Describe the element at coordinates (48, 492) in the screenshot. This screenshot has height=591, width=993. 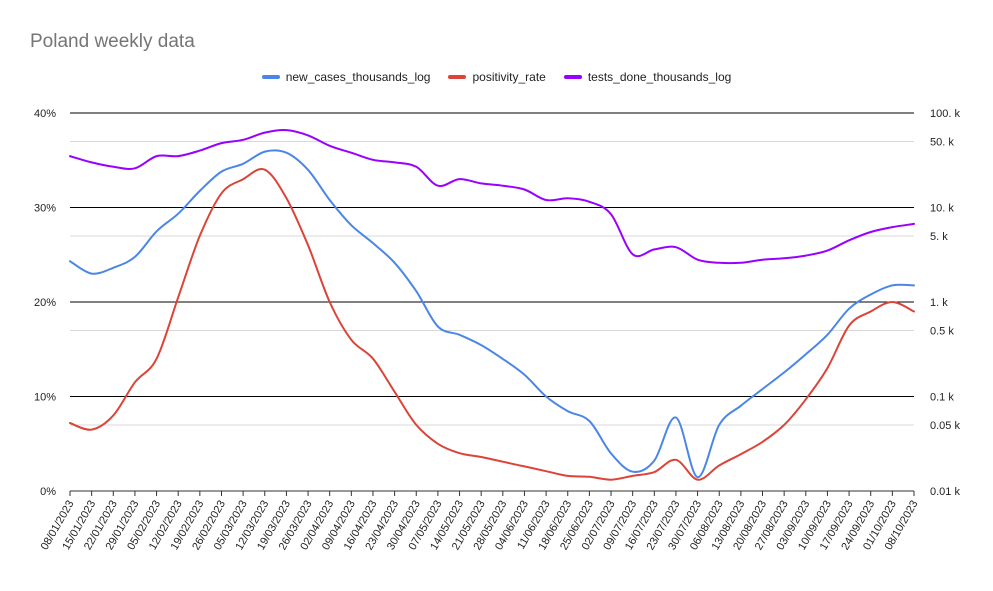
I see `y-left-tick-label: 0%` at that location.